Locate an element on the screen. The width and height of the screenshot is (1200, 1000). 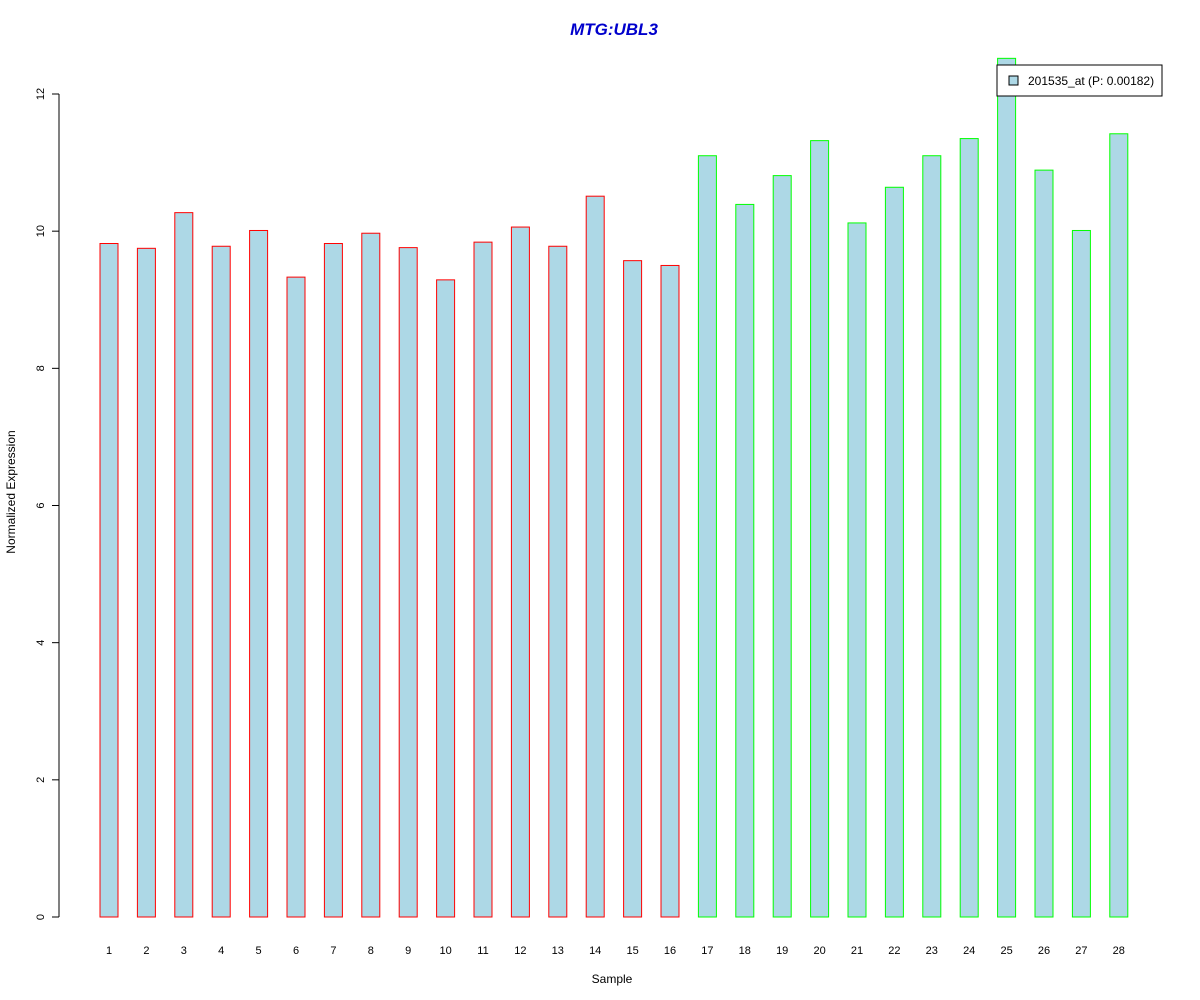
x-tick-label: 7 is located at coordinates (333, 951).